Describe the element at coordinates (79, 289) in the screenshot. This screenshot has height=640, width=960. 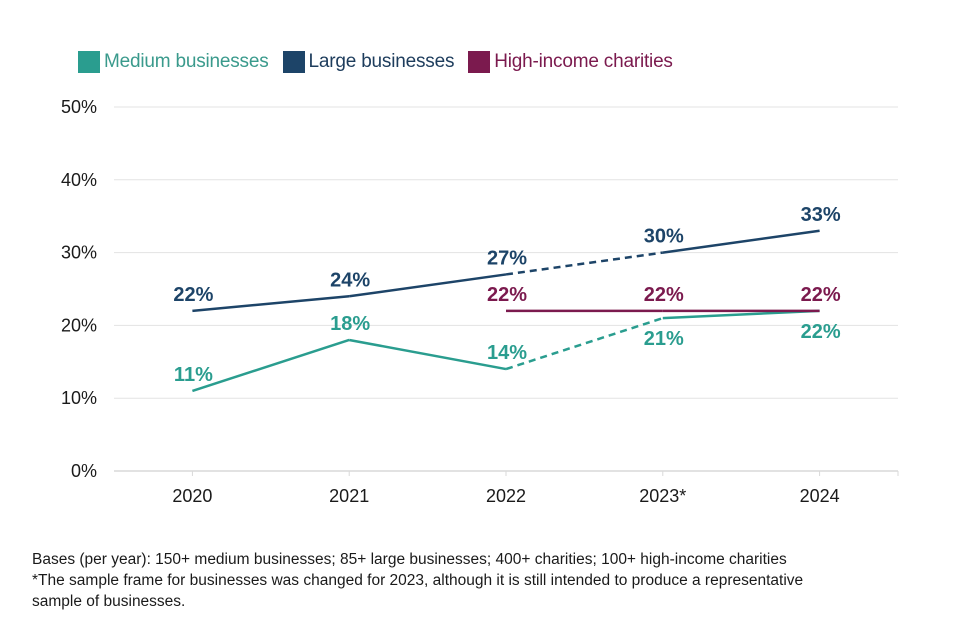
I see `y-axis: 0% 10% 20% 30% 40% 50%` at that location.